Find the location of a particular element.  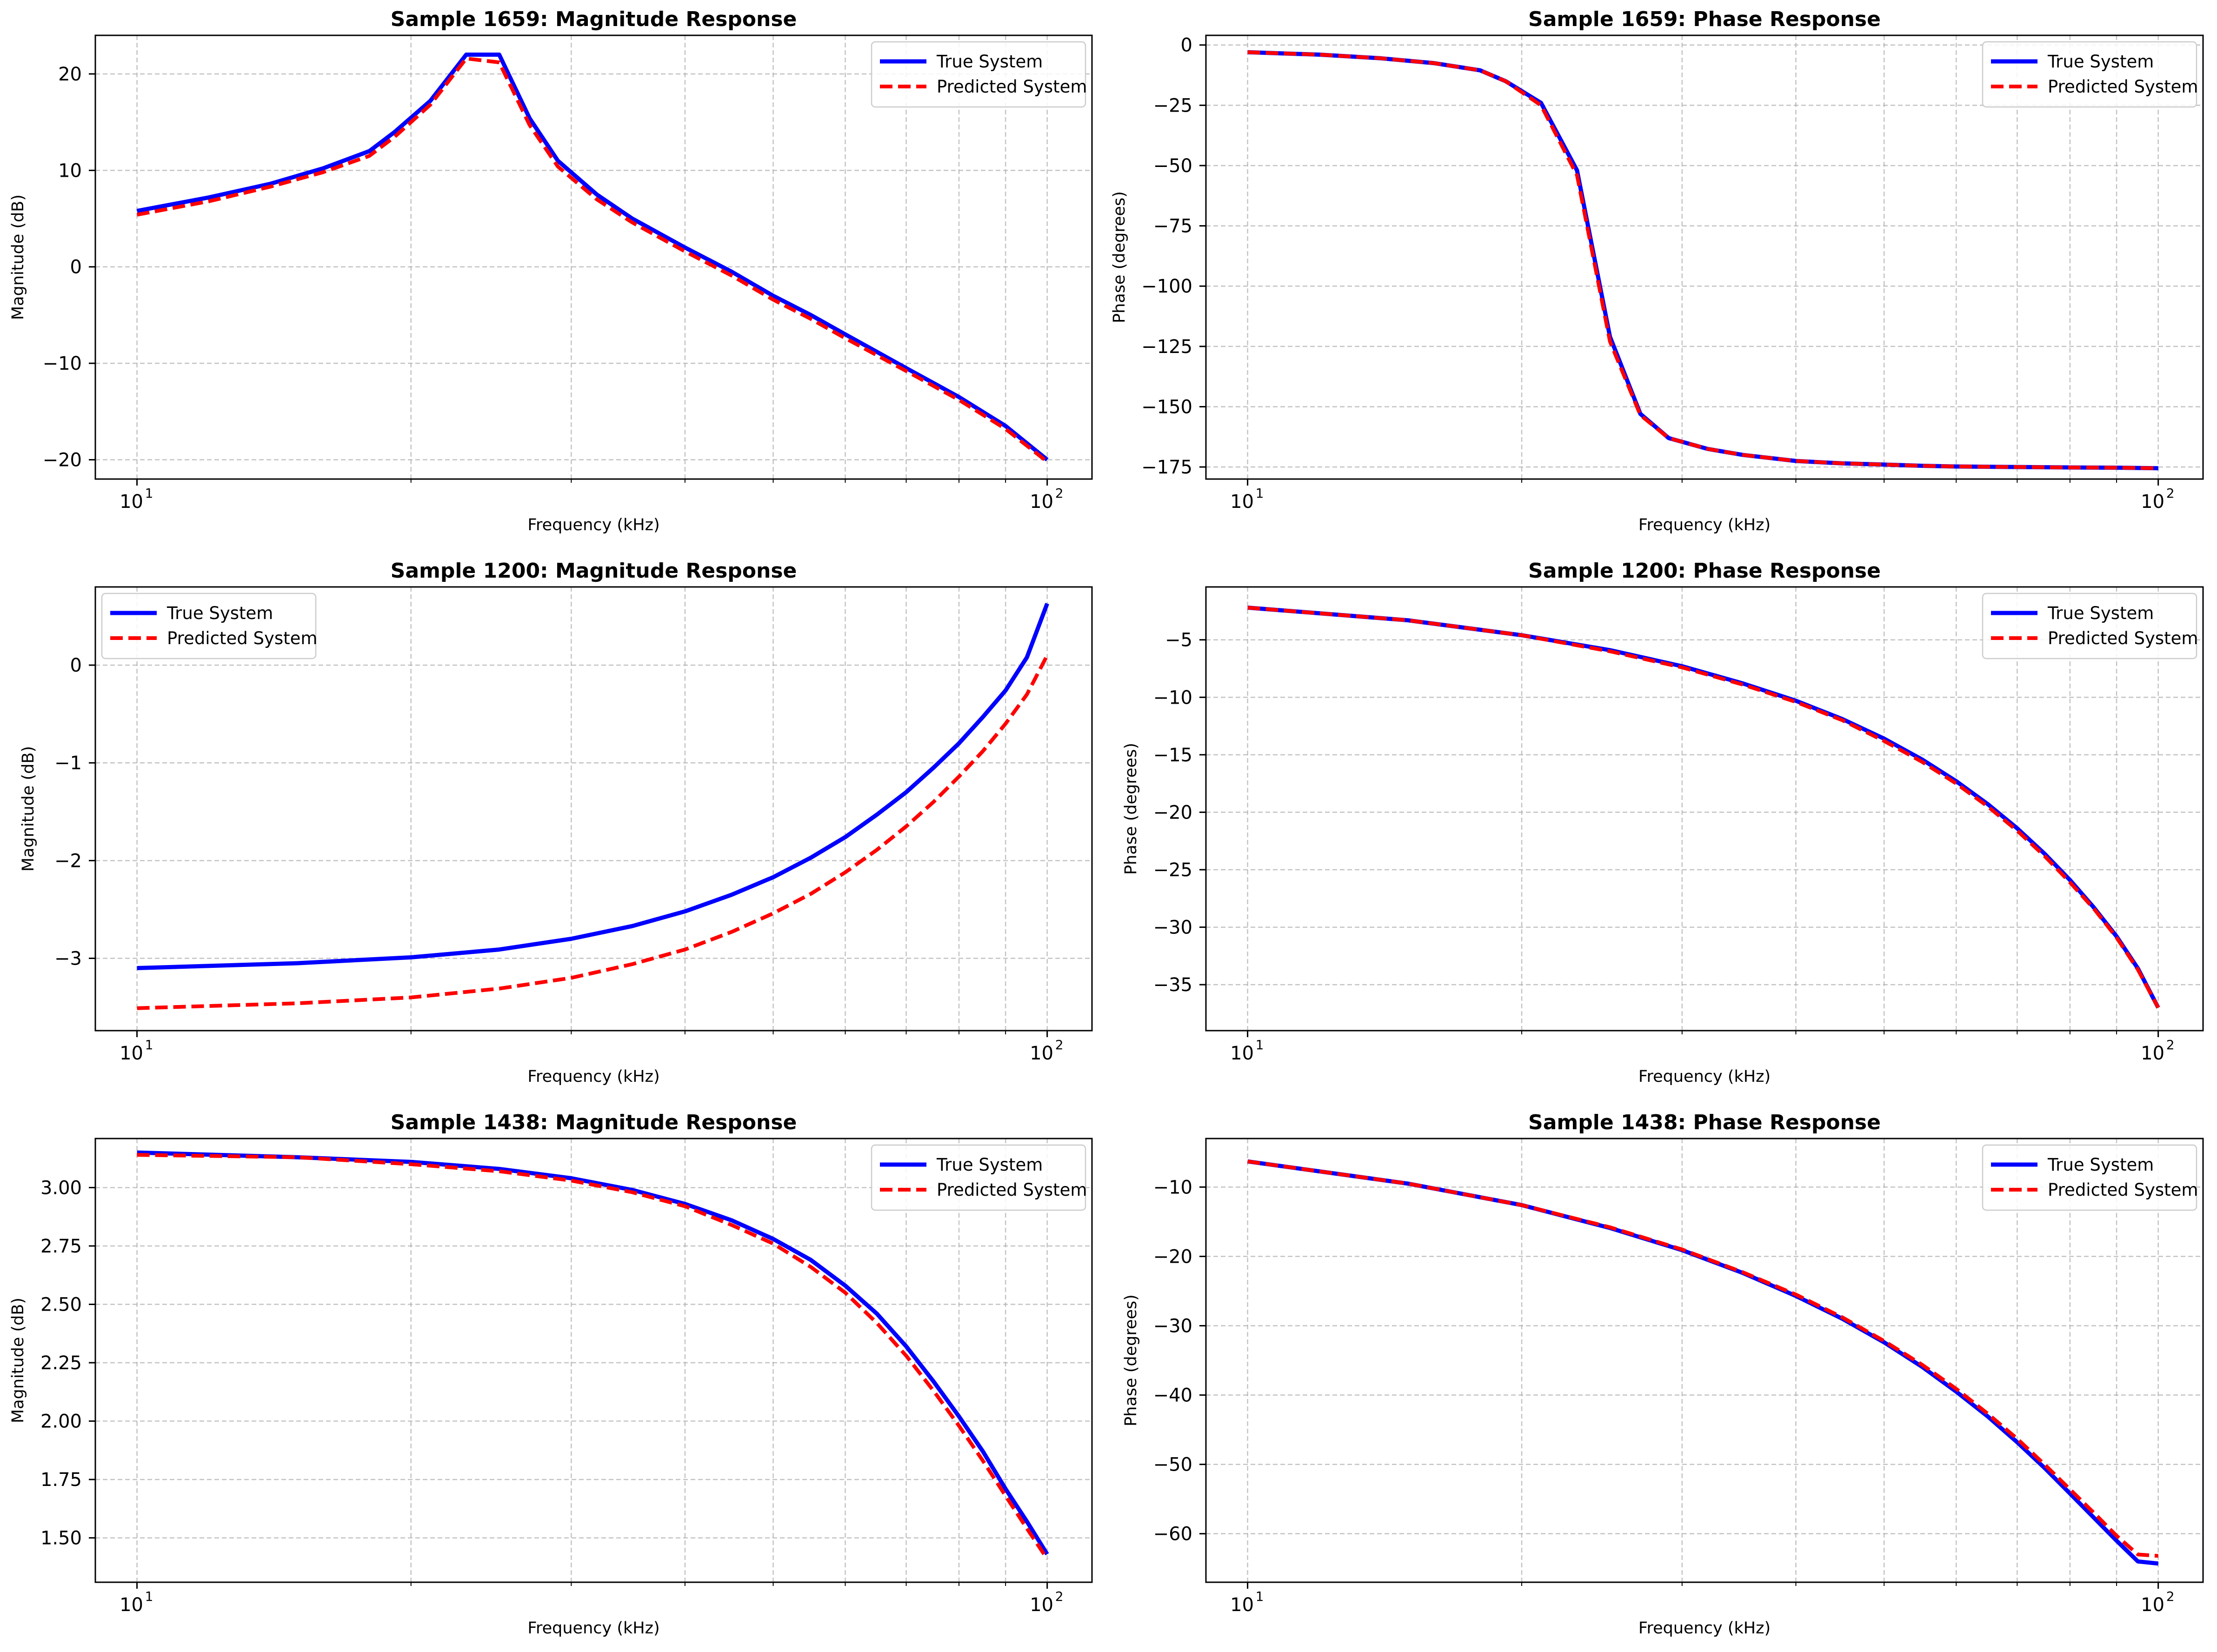

y-tick-label: −35 is located at coordinates (1172, 985).